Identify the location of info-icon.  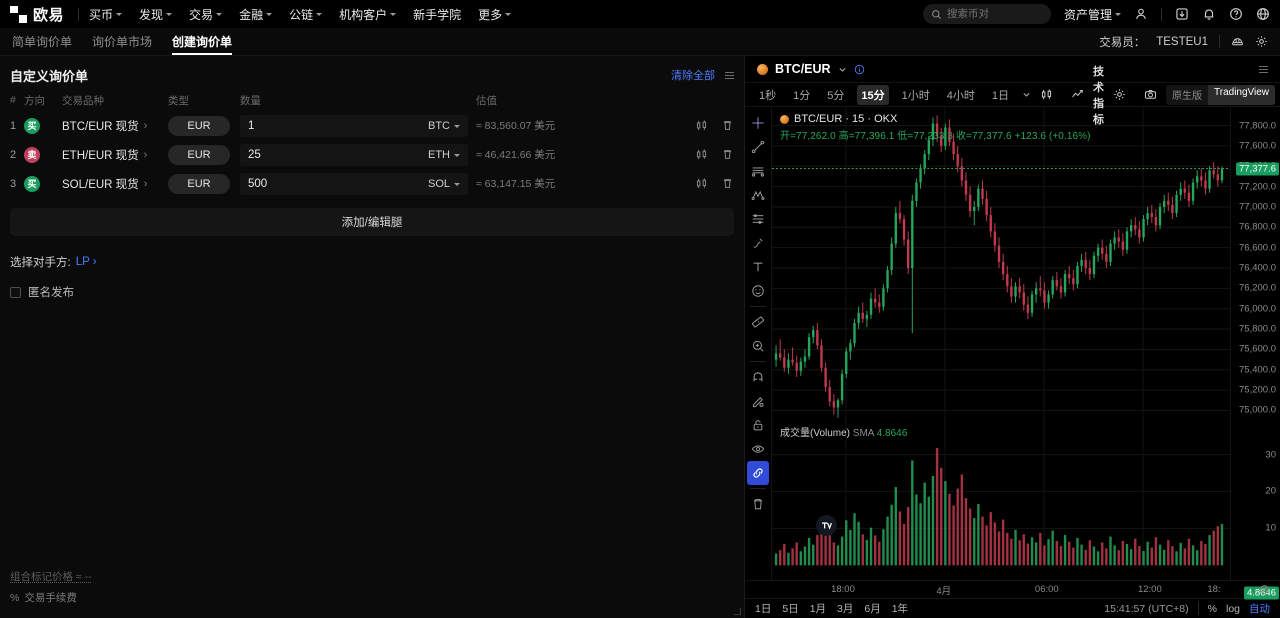
(859, 69).